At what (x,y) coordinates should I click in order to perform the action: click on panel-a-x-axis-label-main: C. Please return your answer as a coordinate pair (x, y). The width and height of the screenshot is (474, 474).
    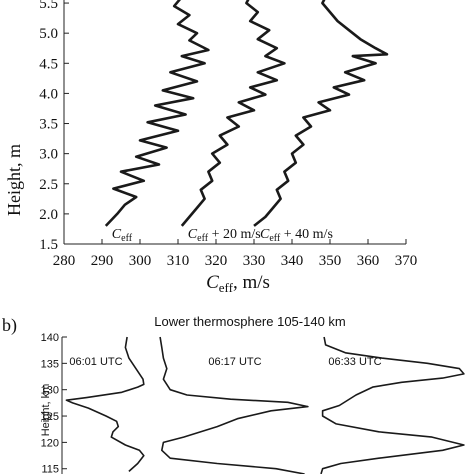
    Looking at the image, I should click on (212, 282).